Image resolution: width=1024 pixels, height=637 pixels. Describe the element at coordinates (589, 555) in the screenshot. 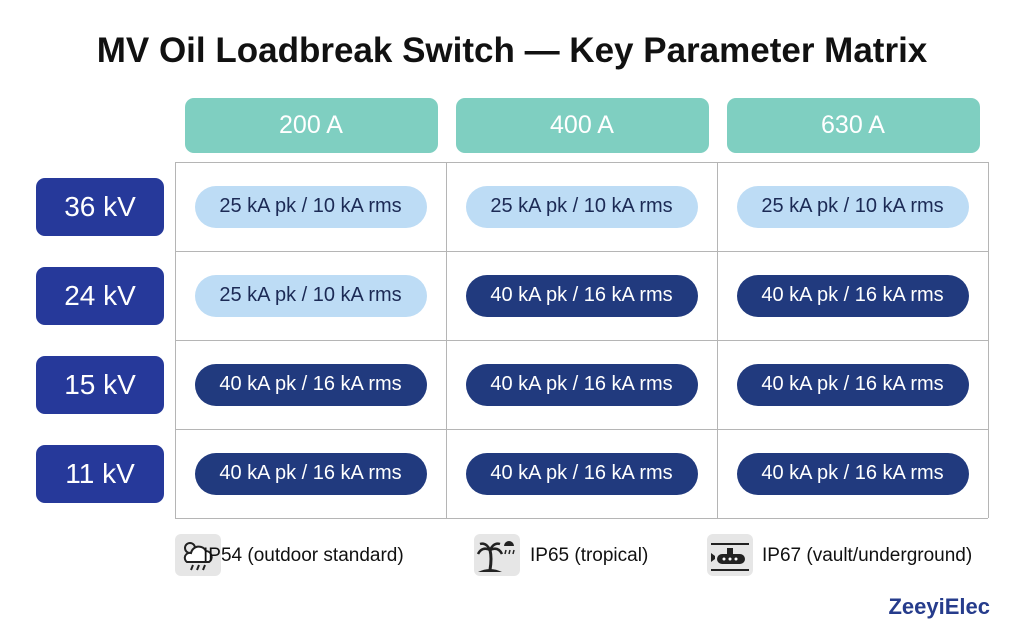

I see `legend-label: IP65 (tropical)` at that location.